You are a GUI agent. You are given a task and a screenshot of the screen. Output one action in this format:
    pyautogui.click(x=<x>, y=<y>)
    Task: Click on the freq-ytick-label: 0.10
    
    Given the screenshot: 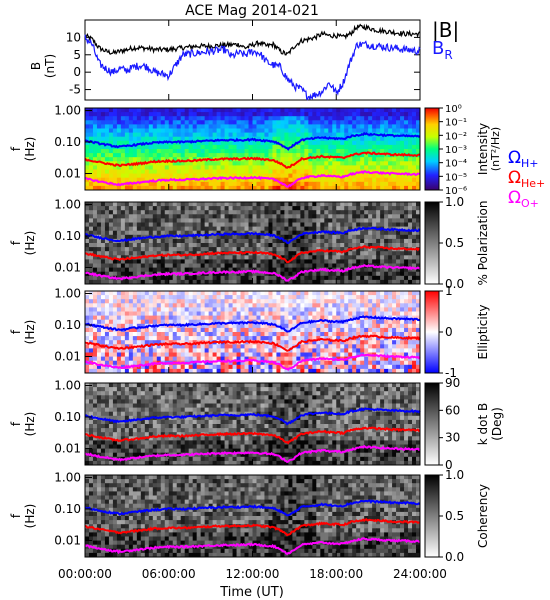 What is the action you would take?
    pyautogui.click(x=67, y=236)
    